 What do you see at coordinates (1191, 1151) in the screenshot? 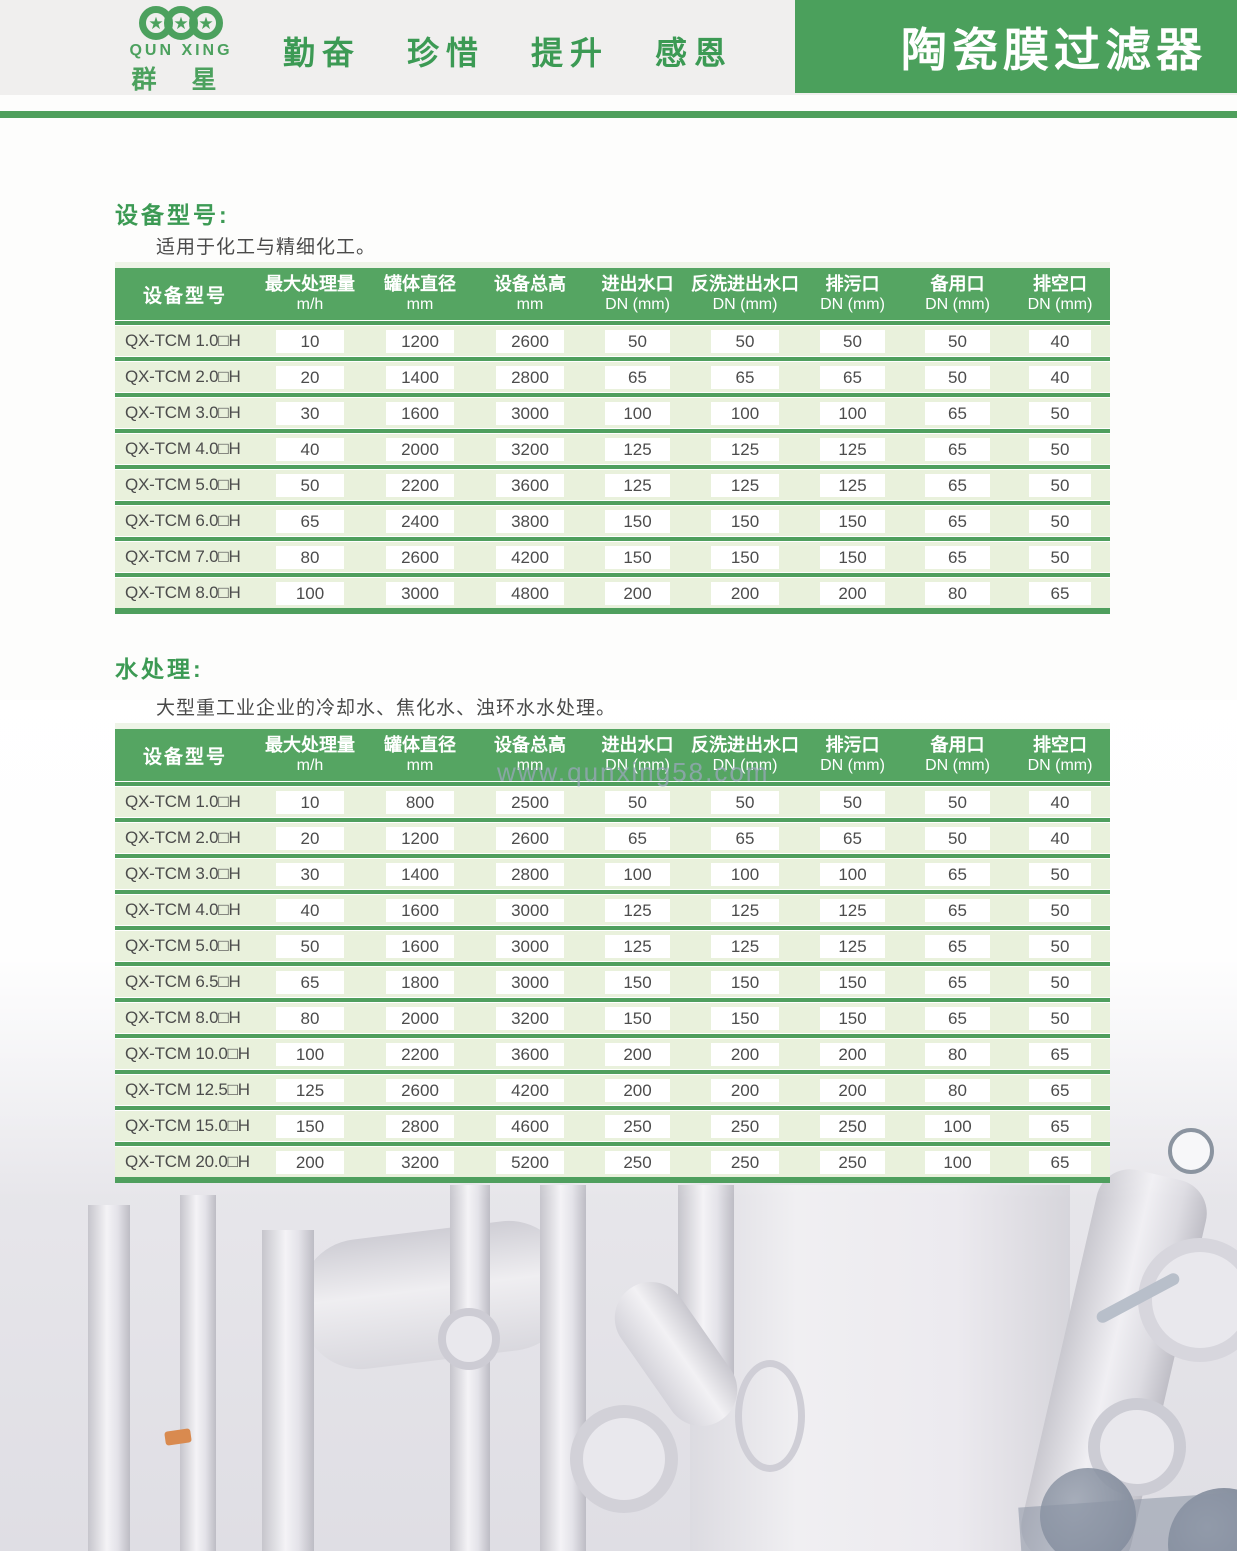
I see `photo-pressure-gauge` at bounding box center [1191, 1151].